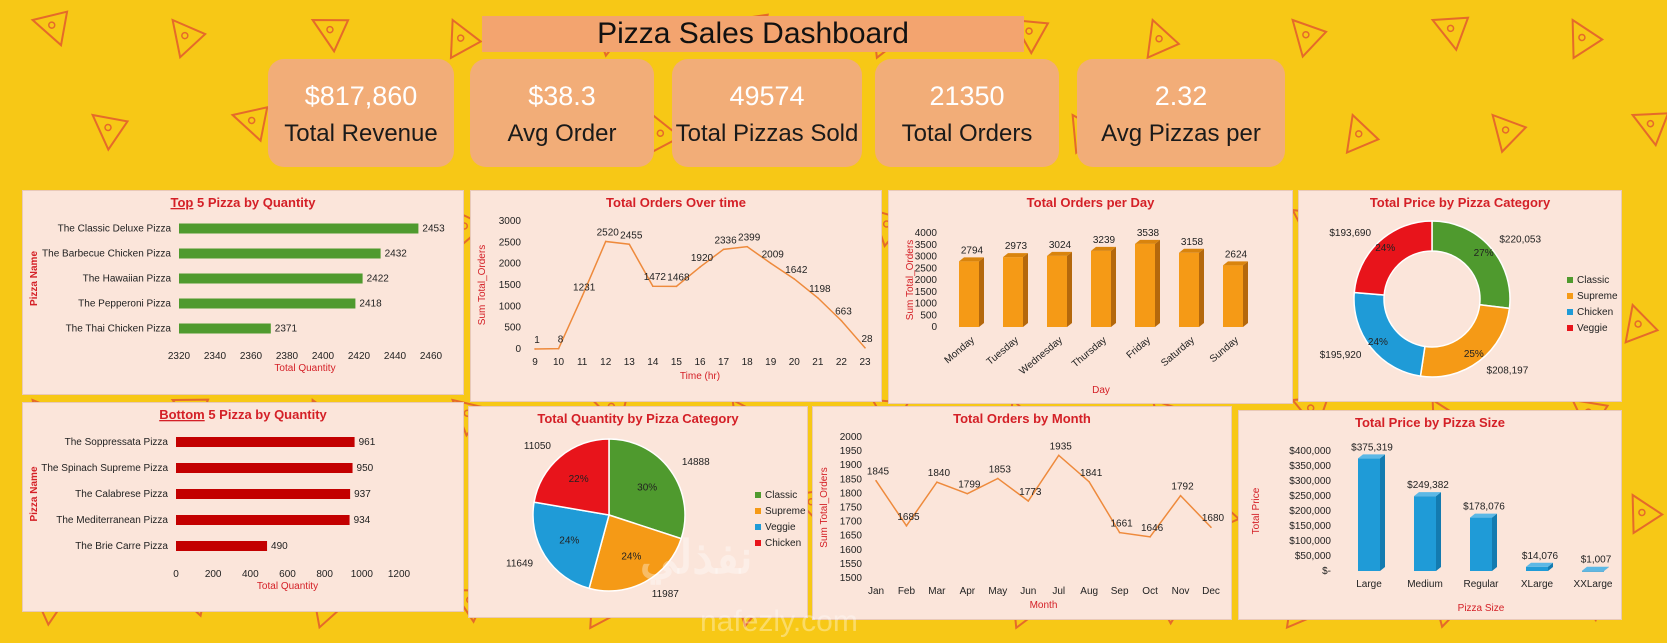 The image size is (1667, 643). I want to click on pie-value-label: 11050, so click(538, 446).